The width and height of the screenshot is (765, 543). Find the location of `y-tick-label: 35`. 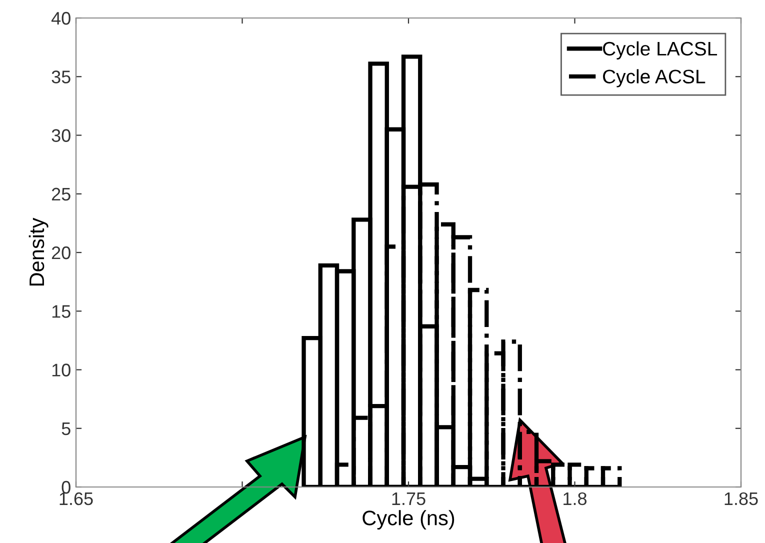

y-tick-label: 35 is located at coordinates (61, 77).